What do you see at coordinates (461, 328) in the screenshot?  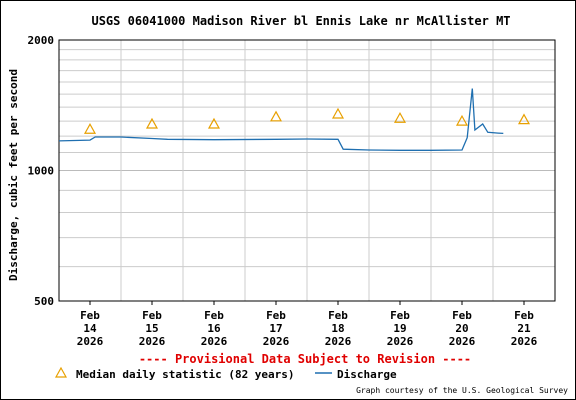 I see `x-tick-day: 20` at bounding box center [461, 328].